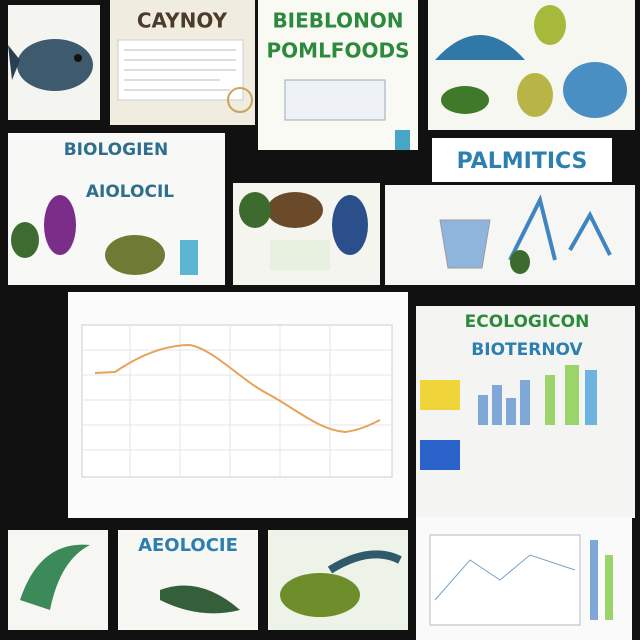 Image resolution: width=640 pixels, height=640 pixels. What do you see at coordinates (300, 255) in the screenshot?
I see `label-block` at bounding box center [300, 255].